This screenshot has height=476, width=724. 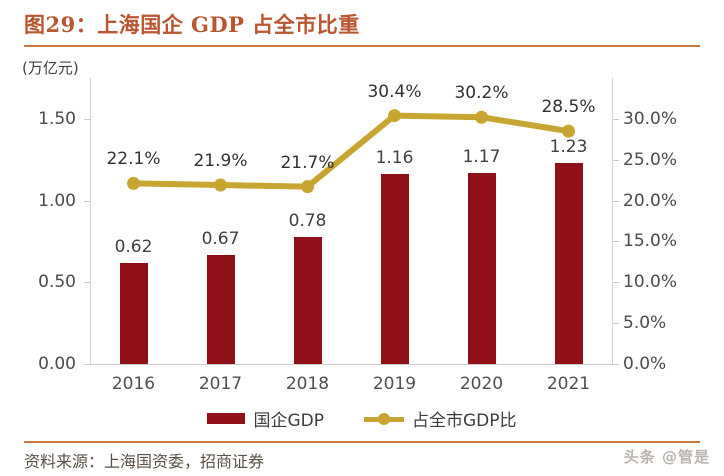 I want to click on left-axis-tick-label: 0.50, so click(x=57, y=282).